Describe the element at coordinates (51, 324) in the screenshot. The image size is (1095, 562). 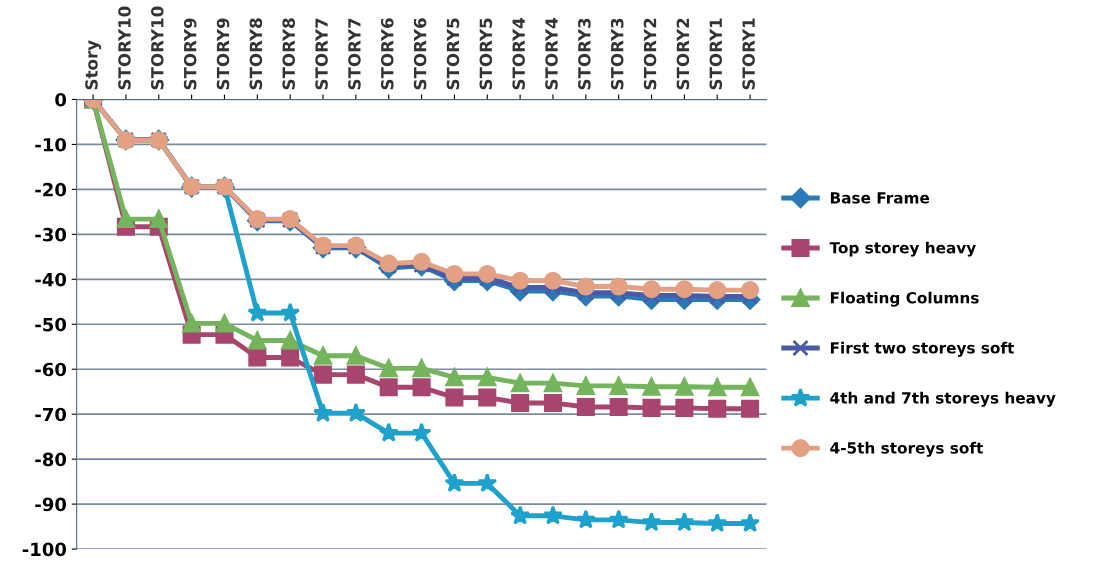
I see `y-tick-label: -50` at that location.